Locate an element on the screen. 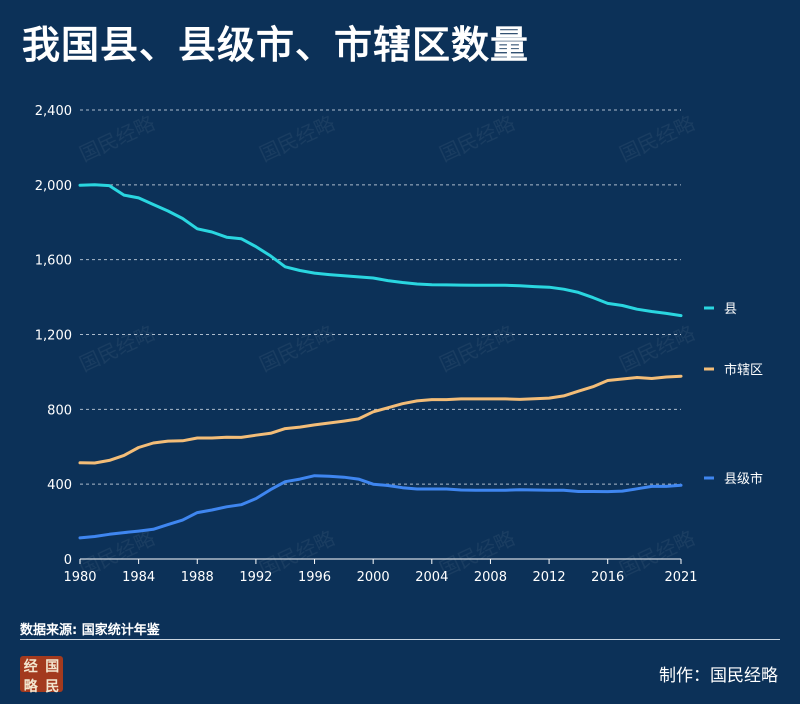 The width and height of the screenshot is (800, 704). logo-char: 经 is located at coordinates (30, 667).